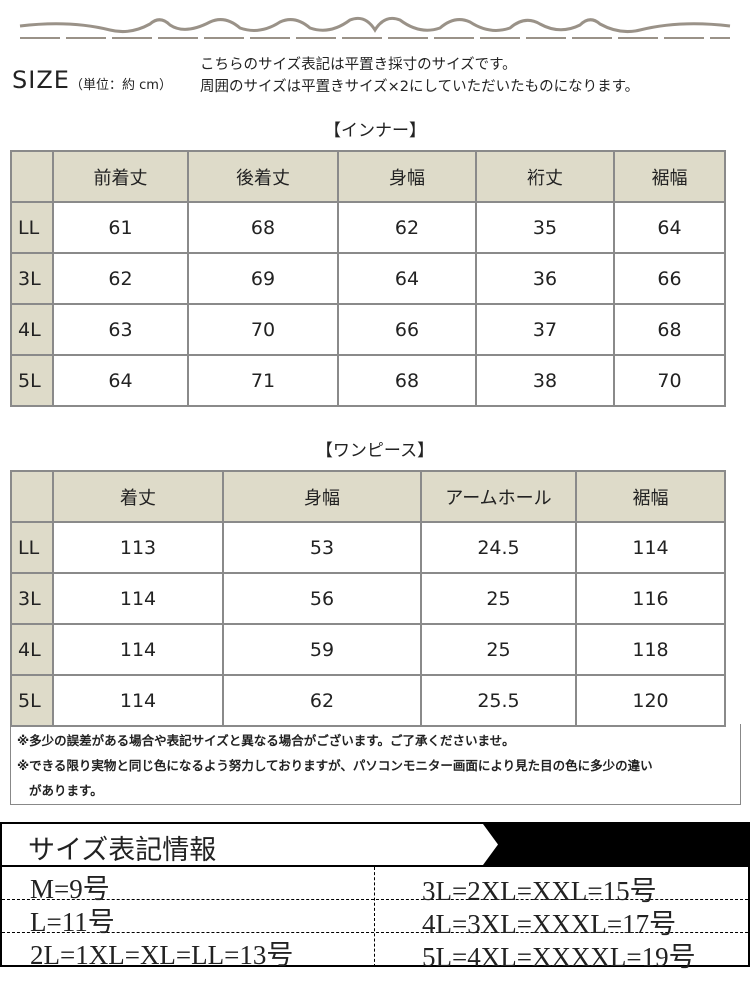 The width and height of the screenshot is (750, 1000). I want to click on table-row: 3L 114 56 25 116, so click(368, 598).